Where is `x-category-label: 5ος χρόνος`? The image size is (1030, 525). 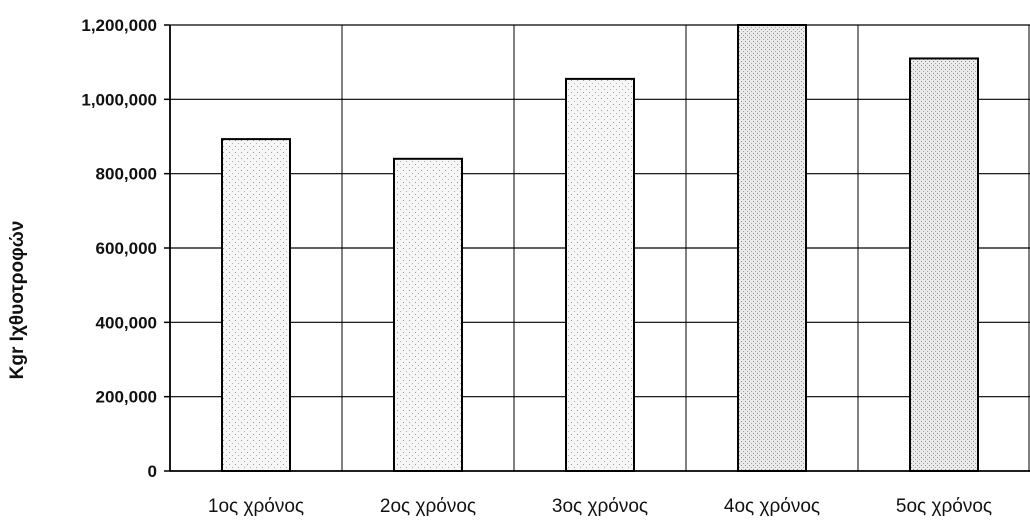 x-category-label: 5ος χρόνος is located at coordinates (944, 506).